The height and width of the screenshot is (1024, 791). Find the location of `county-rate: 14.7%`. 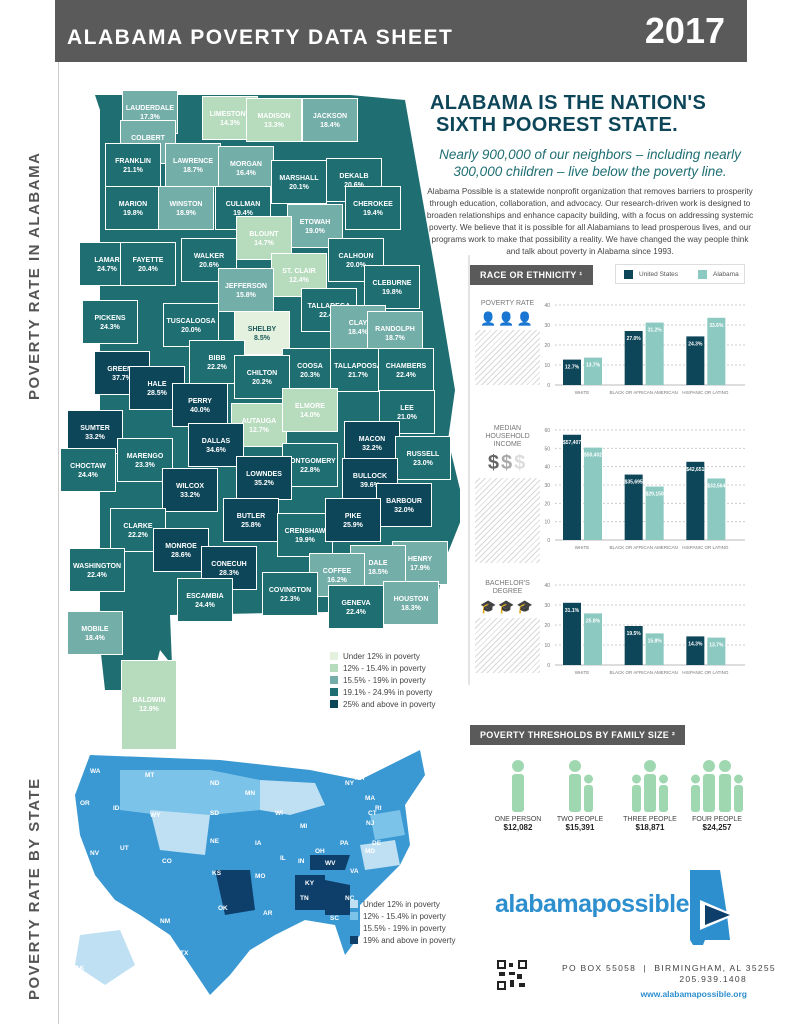

county-rate: 14.7% is located at coordinates (264, 243).